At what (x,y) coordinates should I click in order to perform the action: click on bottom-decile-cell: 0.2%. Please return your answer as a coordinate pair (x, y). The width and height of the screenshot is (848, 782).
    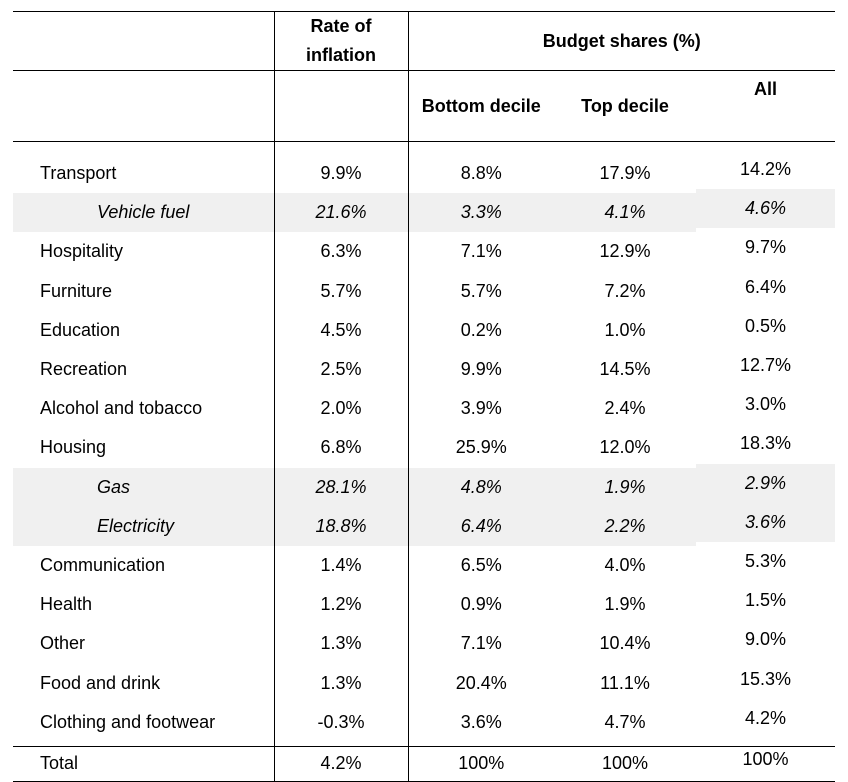
    Looking at the image, I should click on (481, 329).